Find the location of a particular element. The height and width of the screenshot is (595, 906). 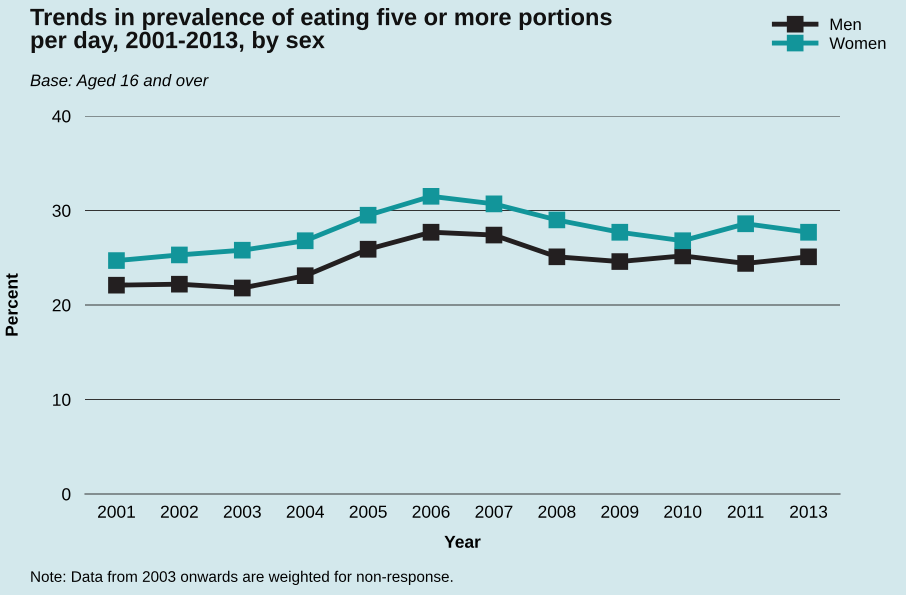

x-tick-label: 2004 is located at coordinates (305, 512).